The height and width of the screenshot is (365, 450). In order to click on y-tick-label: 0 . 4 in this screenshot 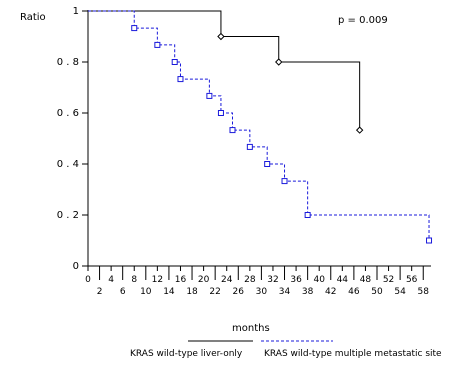, I will do `click(68, 164)`.